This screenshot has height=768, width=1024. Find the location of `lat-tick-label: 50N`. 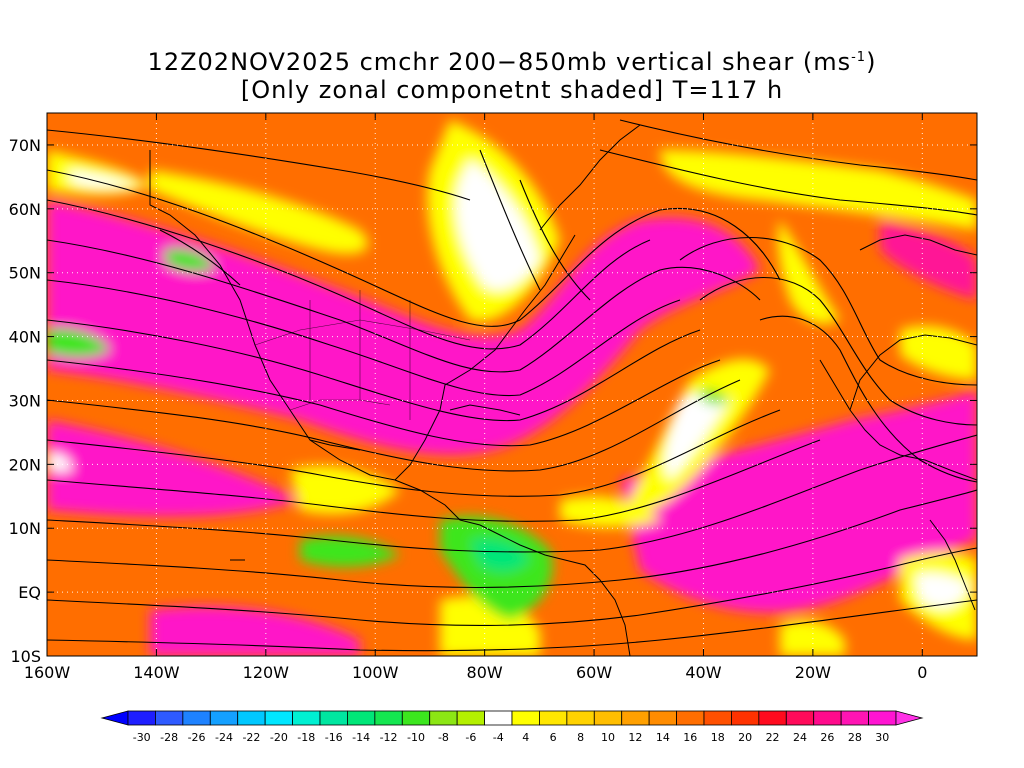

lat-tick-label: 50N is located at coordinates (25, 273).